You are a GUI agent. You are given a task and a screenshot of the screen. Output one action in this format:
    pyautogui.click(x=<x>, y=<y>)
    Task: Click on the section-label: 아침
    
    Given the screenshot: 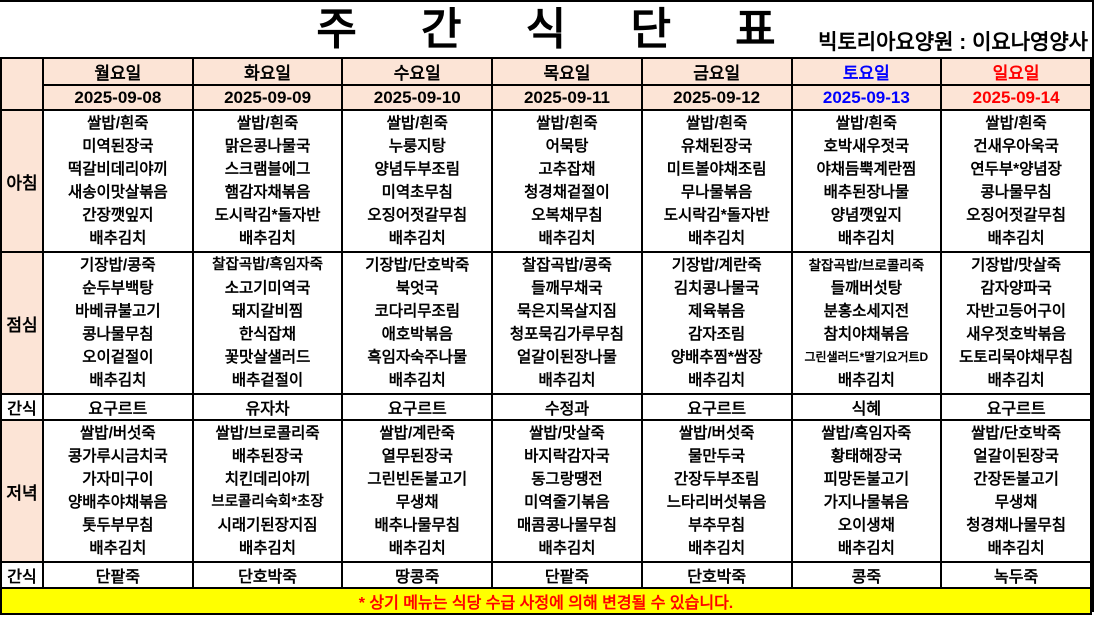 What is the action you would take?
    pyautogui.click(x=22, y=181)
    